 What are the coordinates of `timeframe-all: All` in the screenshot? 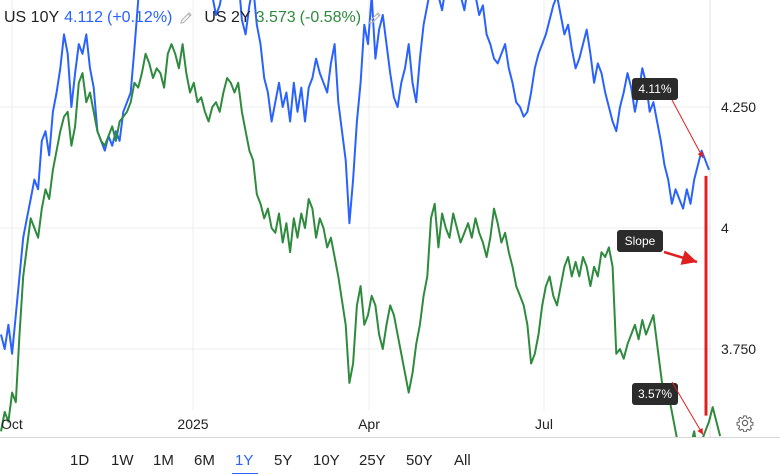 It's located at (462, 460).